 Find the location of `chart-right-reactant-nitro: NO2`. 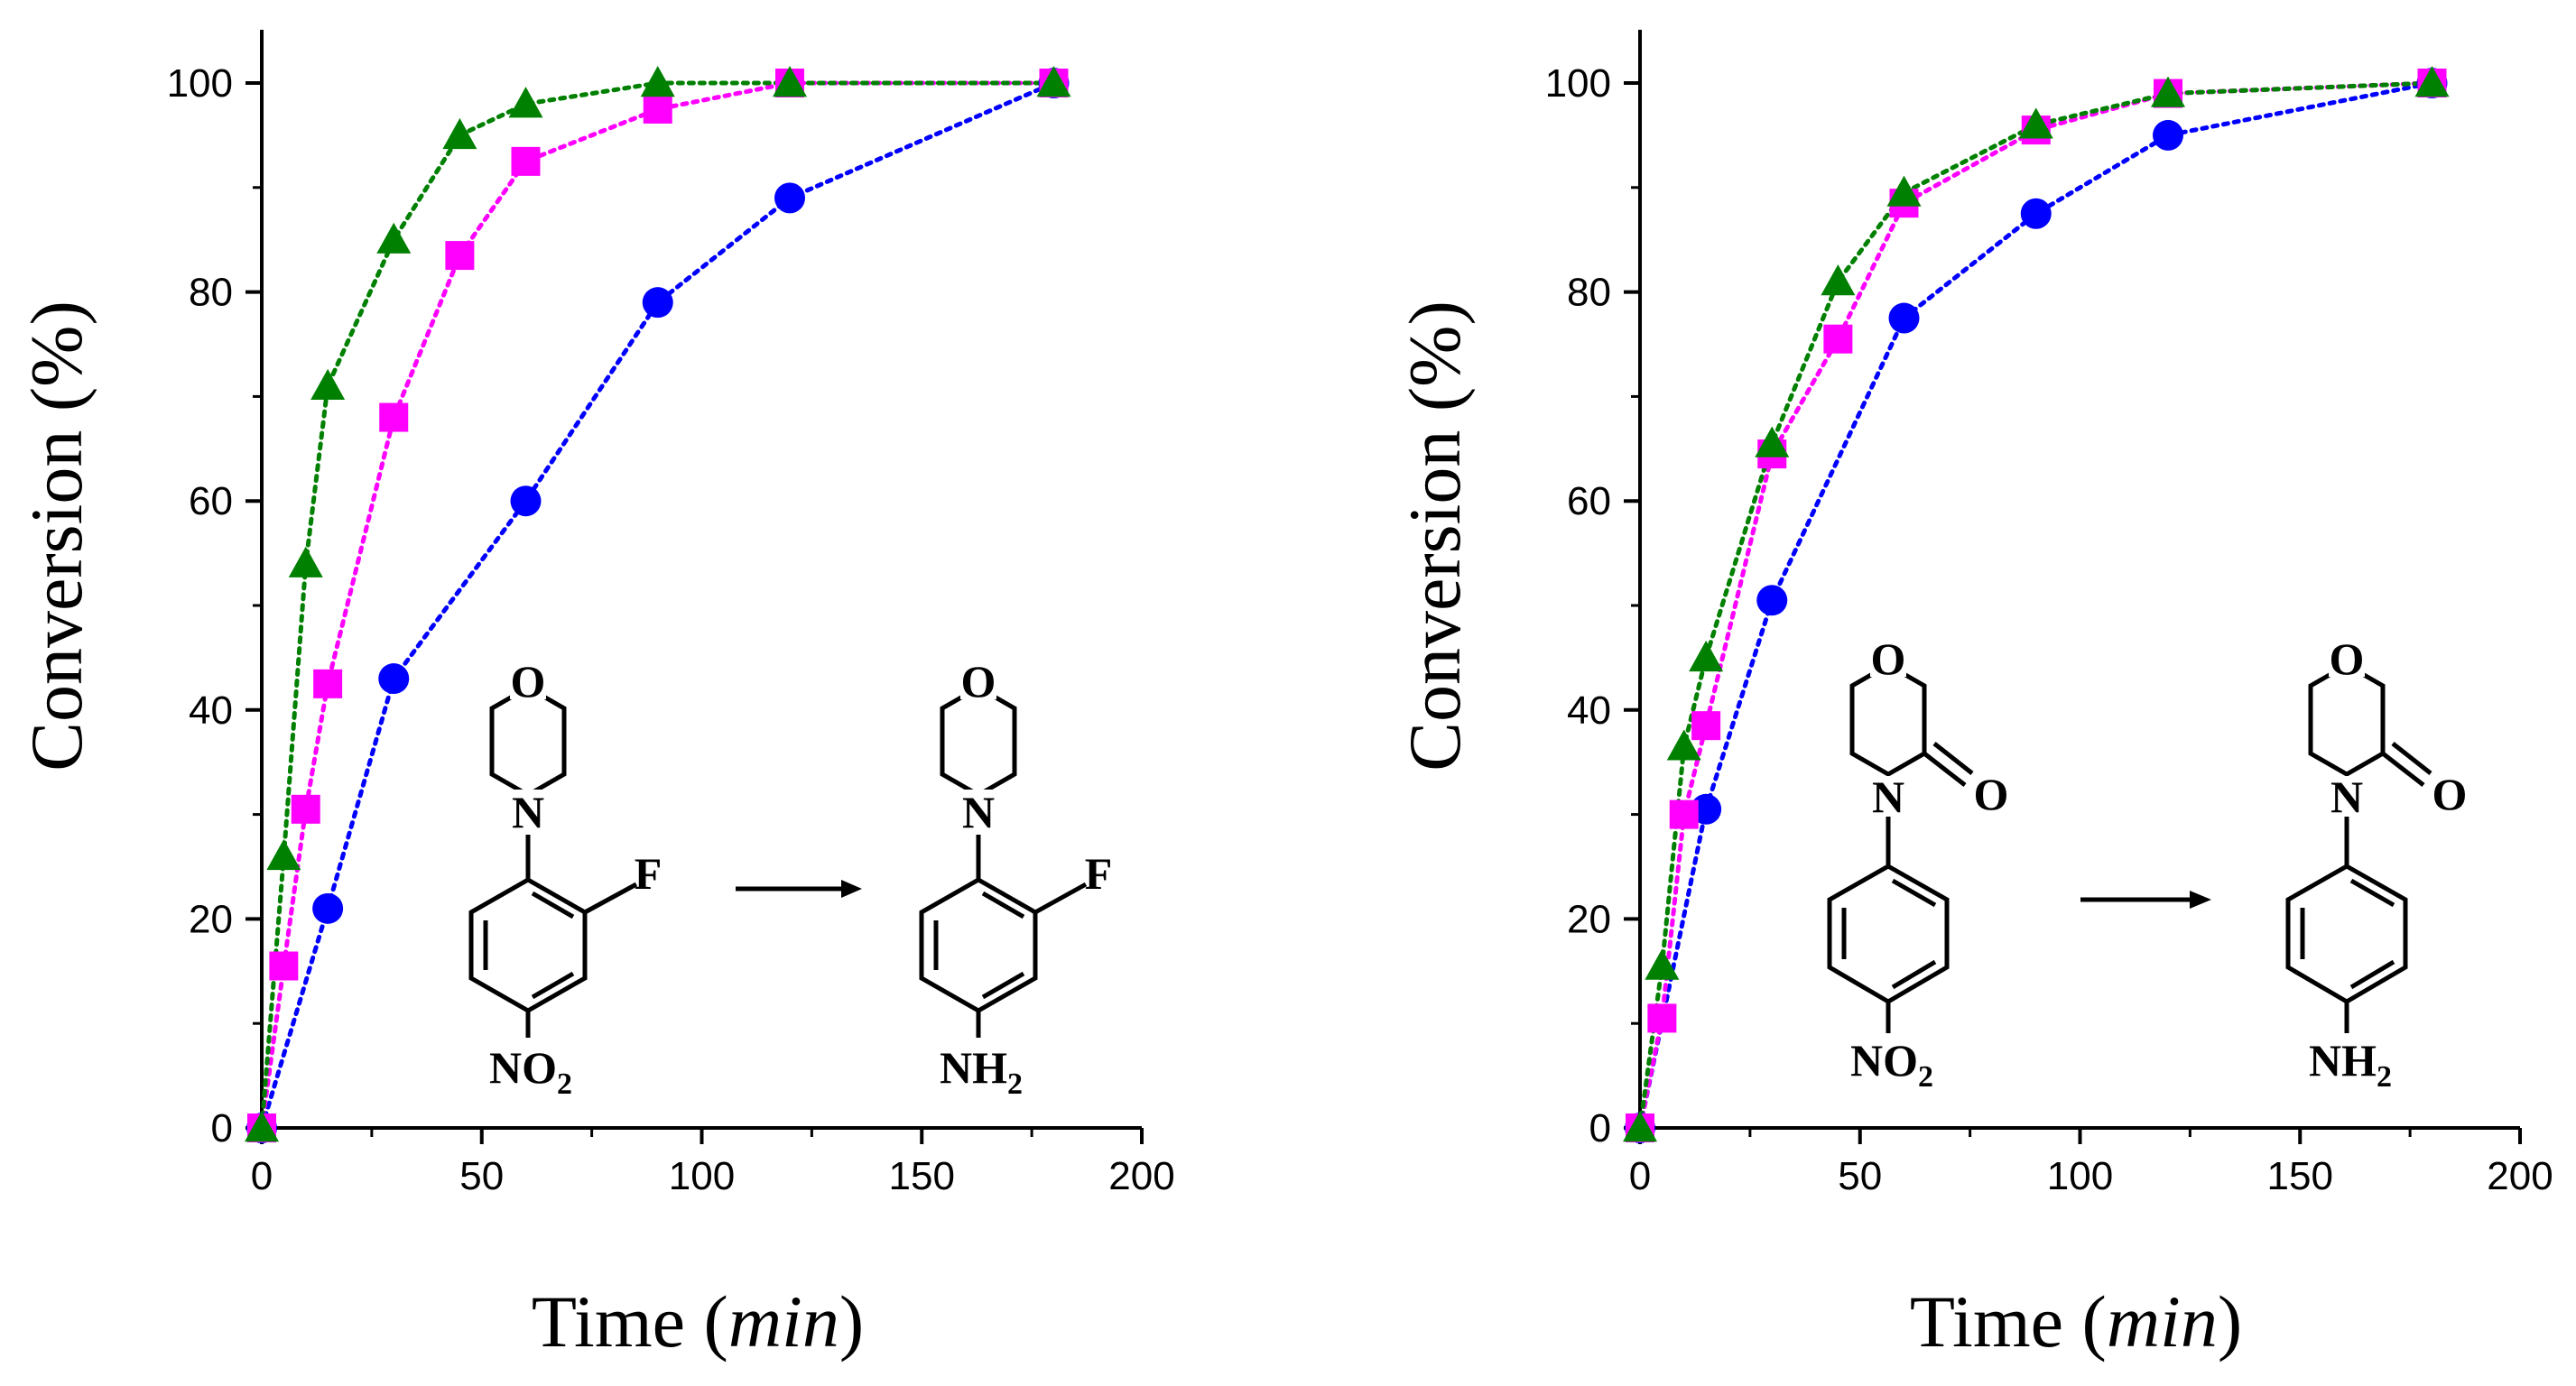

chart-right-reactant-nitro: NO2 is located at coordinates (1891, 1064).